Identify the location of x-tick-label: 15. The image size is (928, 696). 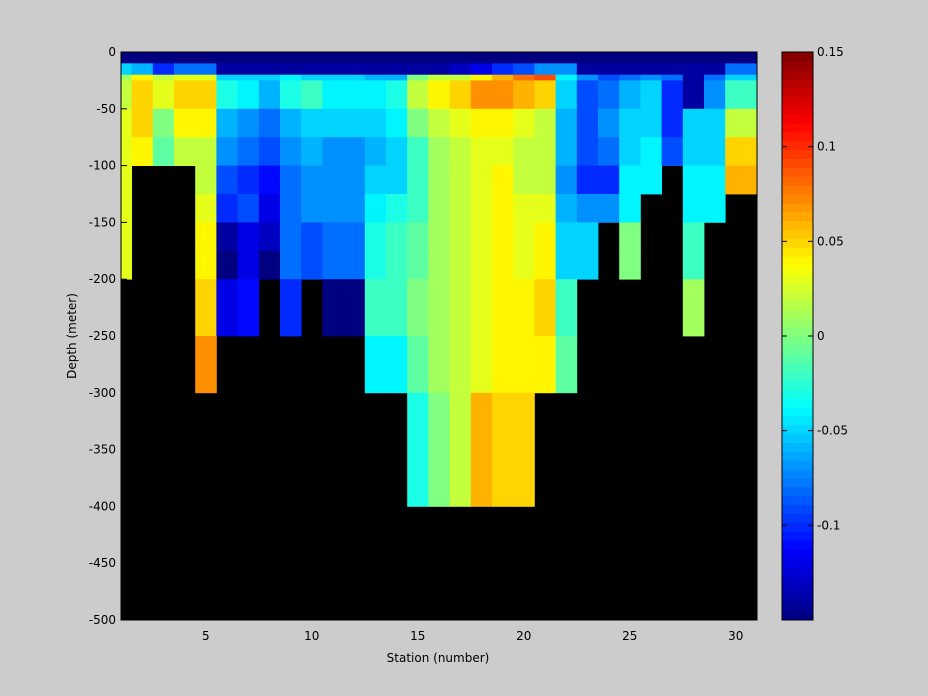
(417, 636).